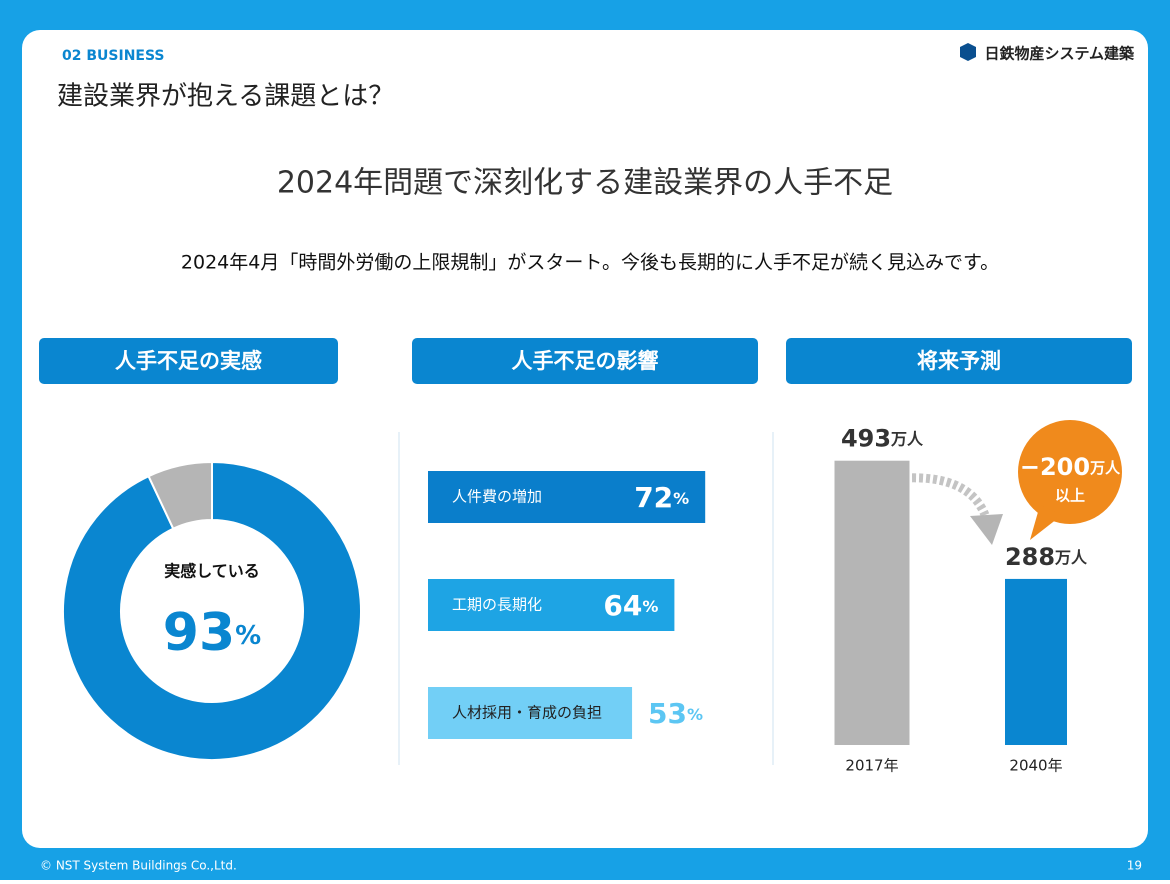 Image resolution: width=1170 pixels, height=884 pixels. I want to click on bubble-tail, so click(1046, 522).